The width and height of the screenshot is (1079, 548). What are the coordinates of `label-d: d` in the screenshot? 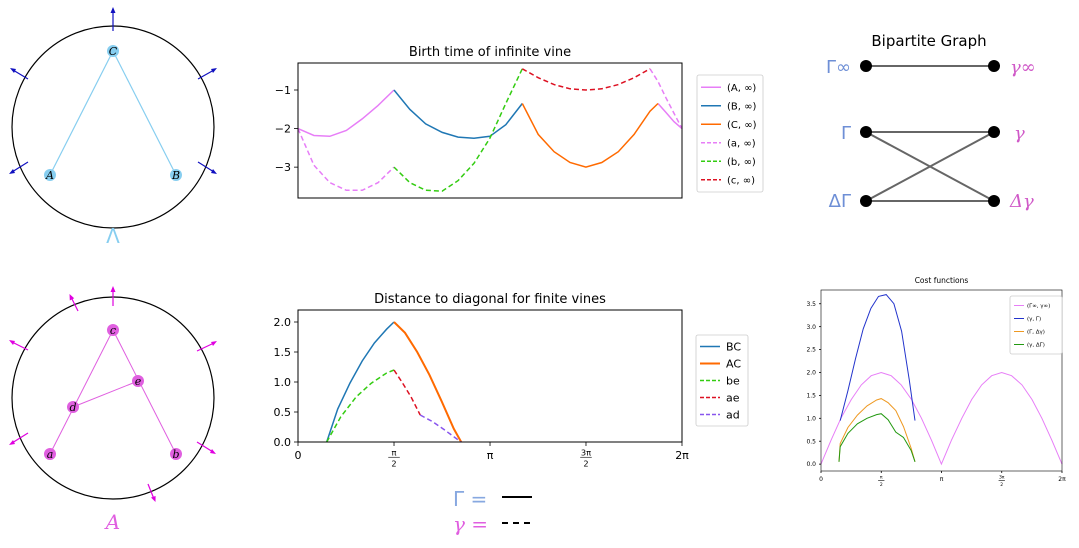 It's located at (72, 407).